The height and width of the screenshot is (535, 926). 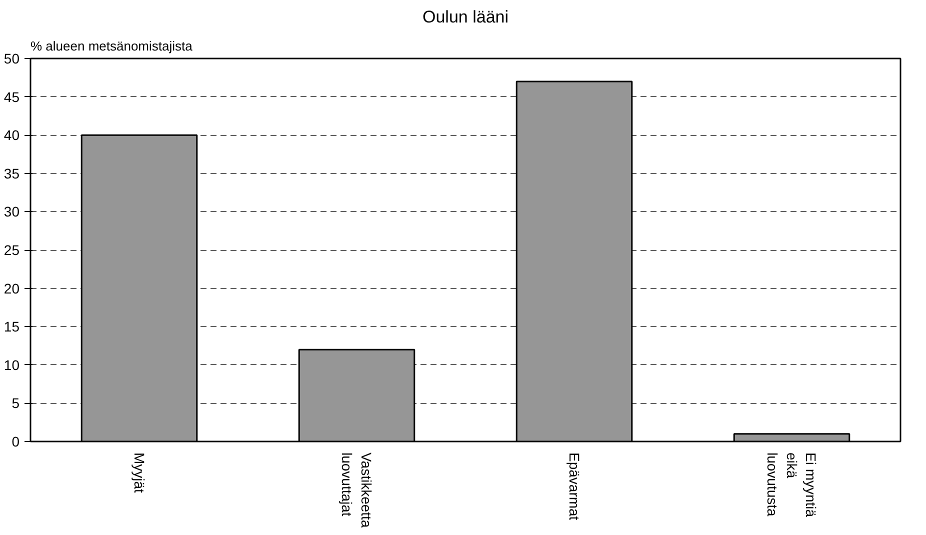 What do you see at coordinates (12, 326) in the screenshot?
I see `y-tick-label: 15` at bounding box center [12, 326].